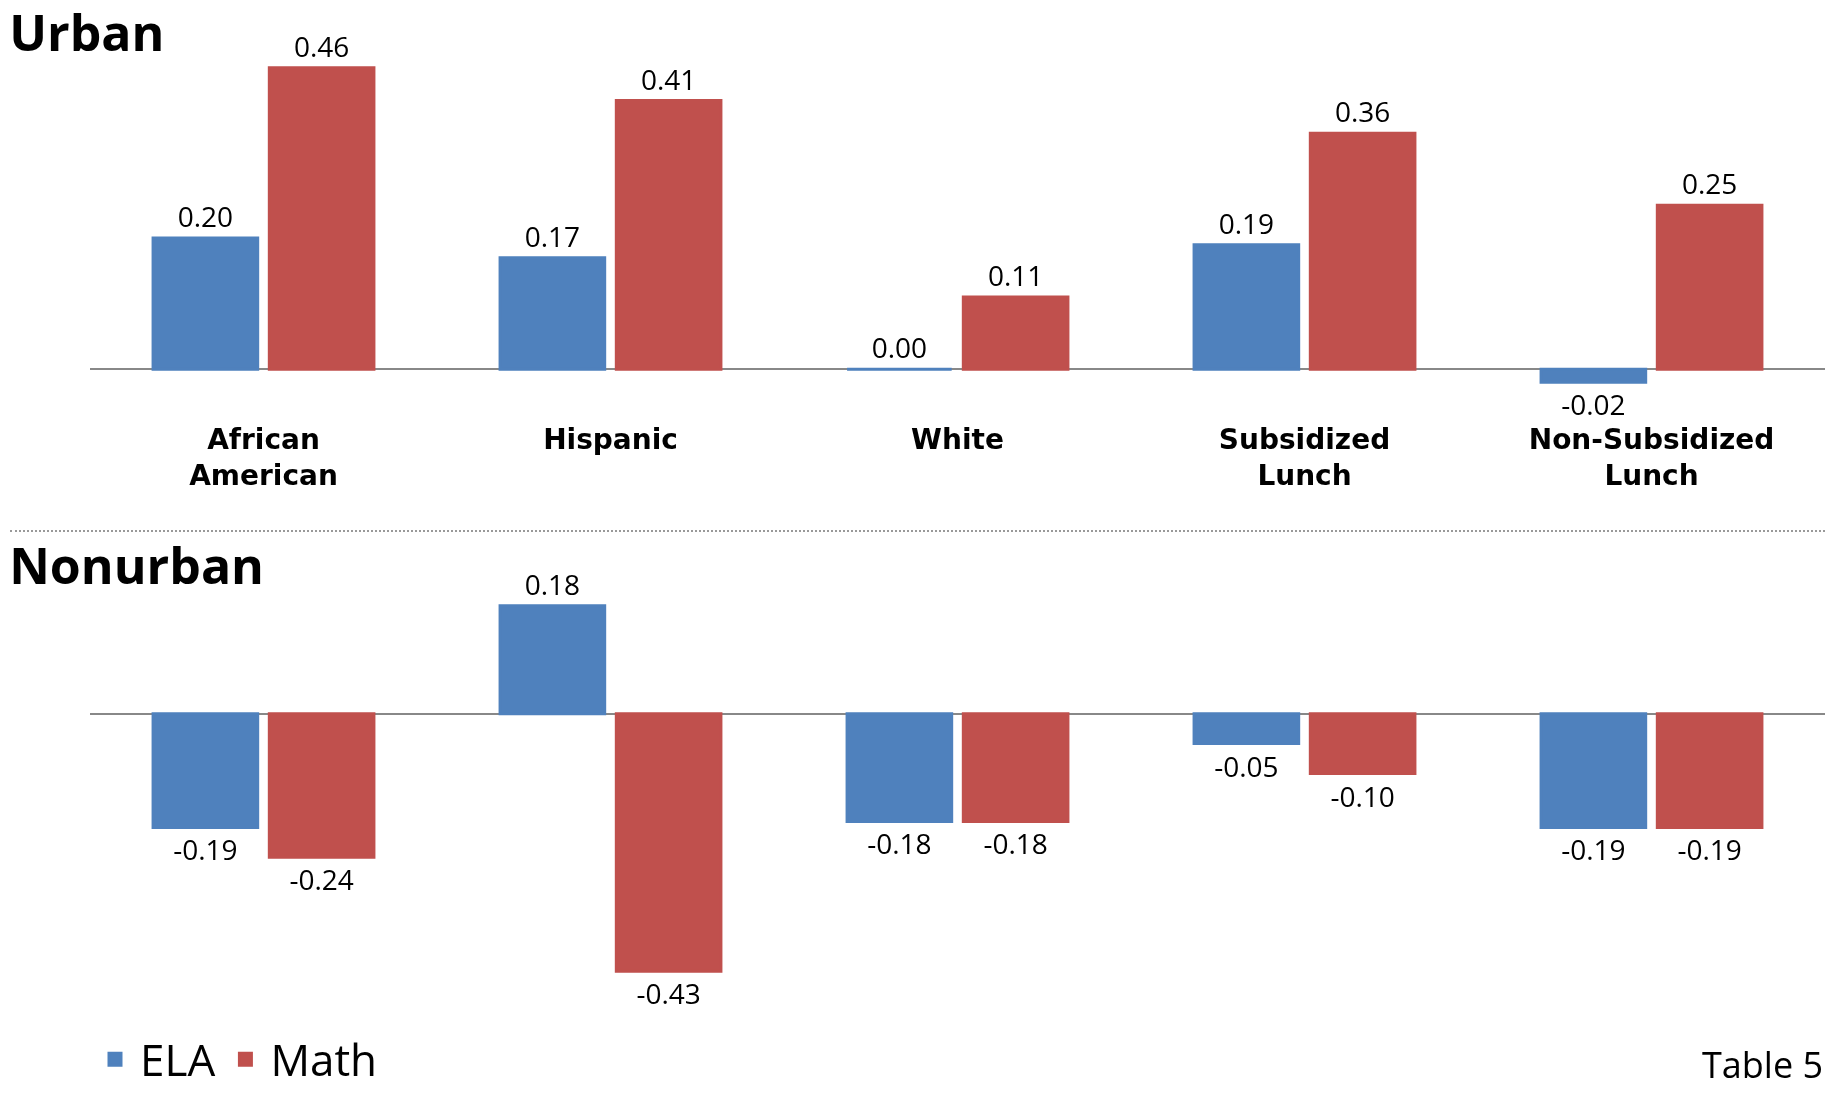 The image size is (1845, 1113). What do you see at coordinates (957, 439) in the screenshot?
I see `x-tick-label: White` at bounding box center [957, 439].